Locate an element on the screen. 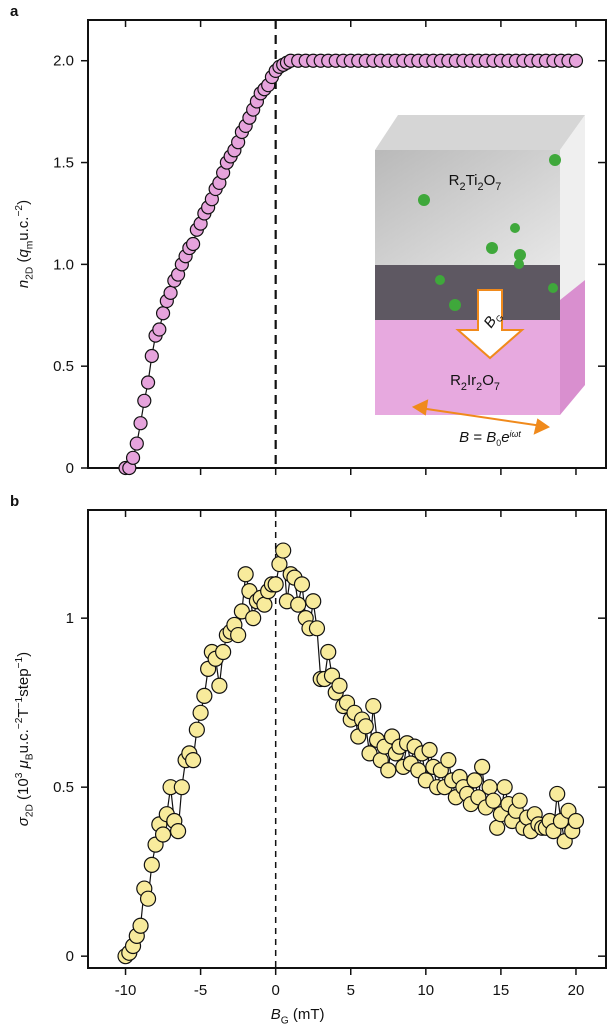 The height and width of the screenshot is (1027, 607). label-part: Ir is located at coordinates (471, 380).